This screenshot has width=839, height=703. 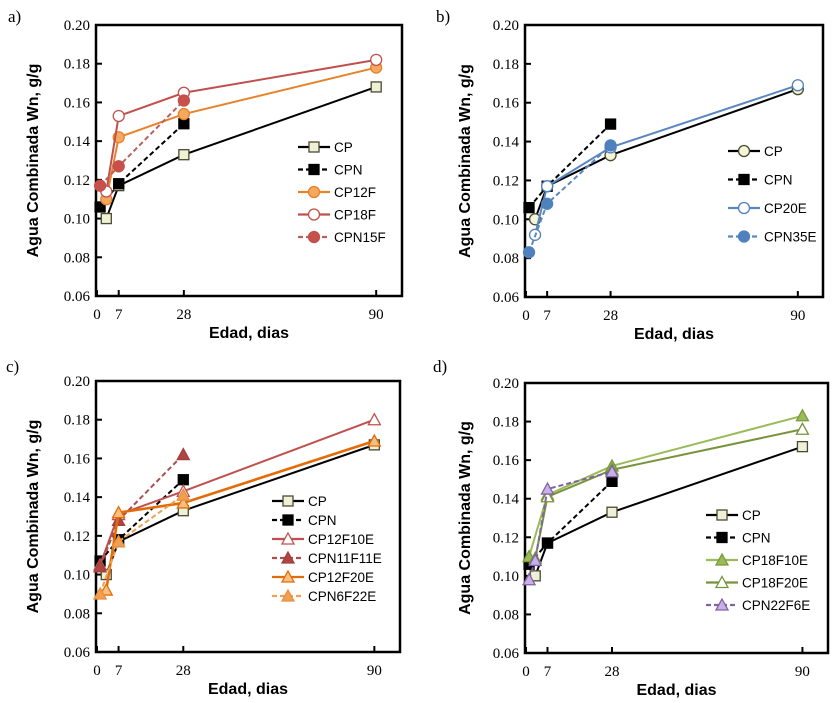 I want to click on y-tick-label: 0.10, so click(x=506, y=220).